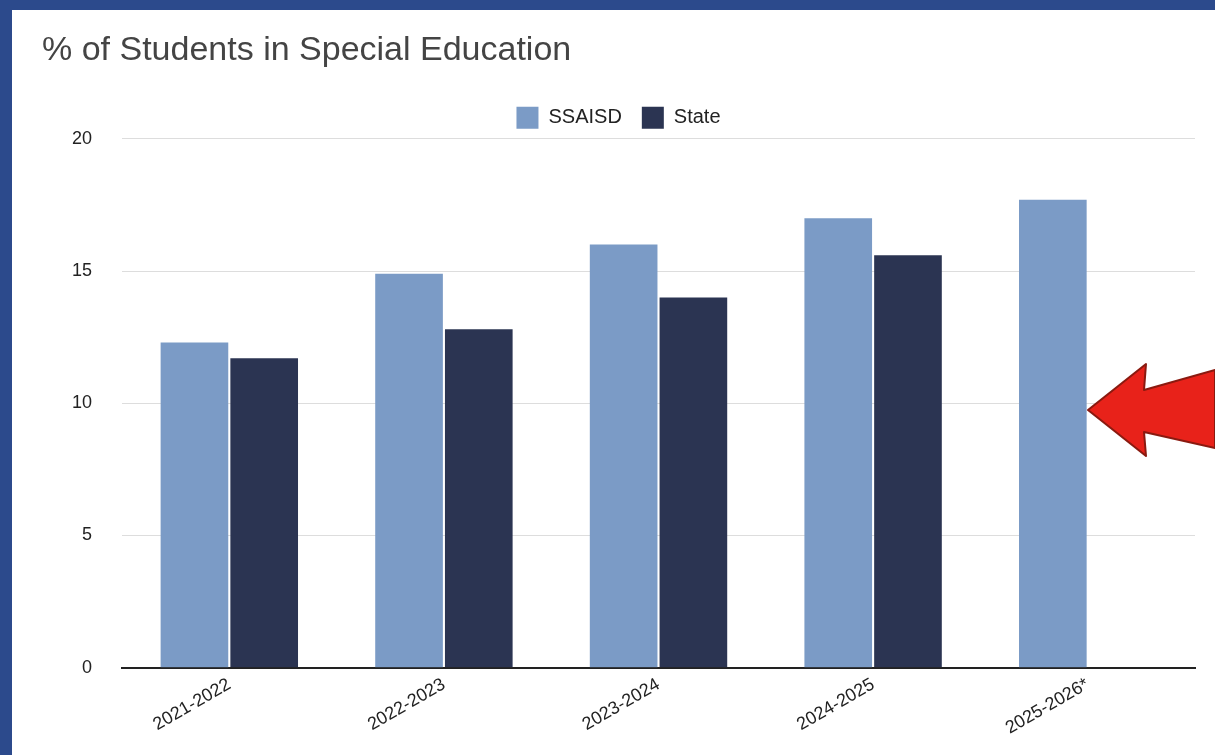 Image resolution: width=1215 pixels, height=755 pixels. I want to click on legend-label: SSAISD, so click(585, 116).